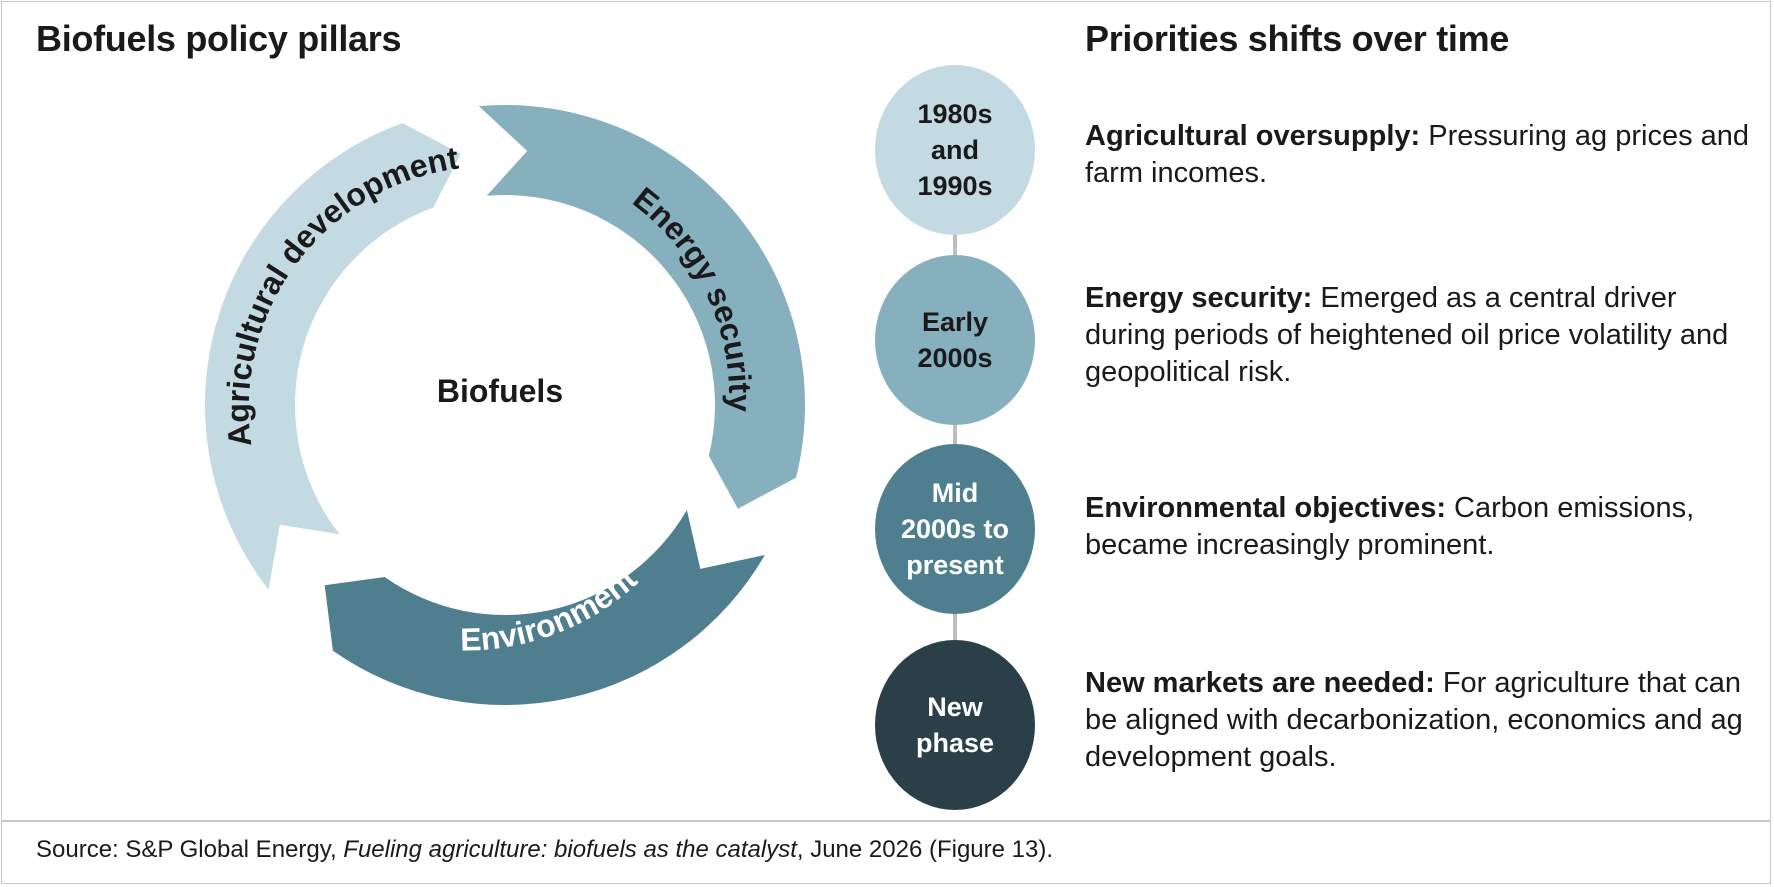 Image resolution: width=1774 pixels, height=887 pixels. What do you see at coordinates (1199, 298) in the screenshot?
I see `description-heading: Energy security:` at bounding box center [1199, 298].